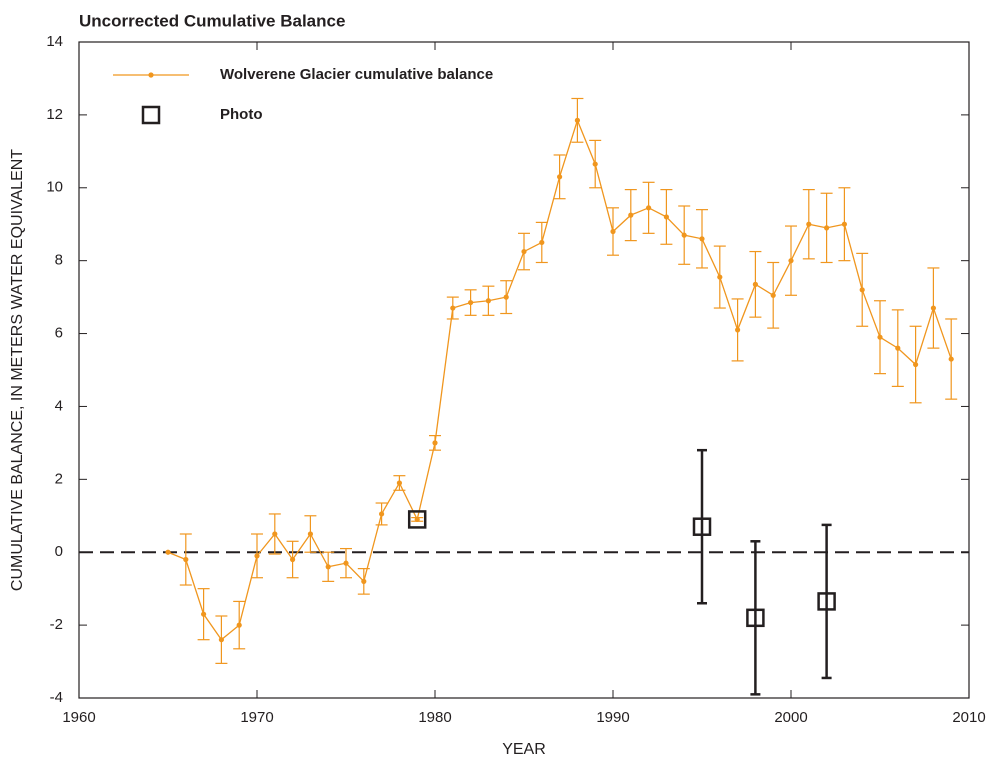 The image size is (993, 764). What do you see at coordinates (59, 478) in the screenshot?
I see `y-tick-label: 2` at bounding box center [59, 478].